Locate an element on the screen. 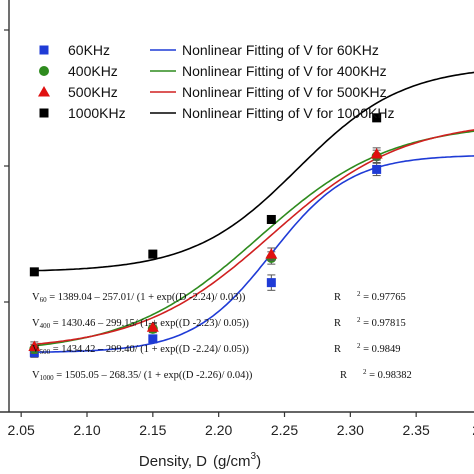 This screenshot has width=474, height=474. x-tick-label: 2.4 is located at coordinates (473, 430).